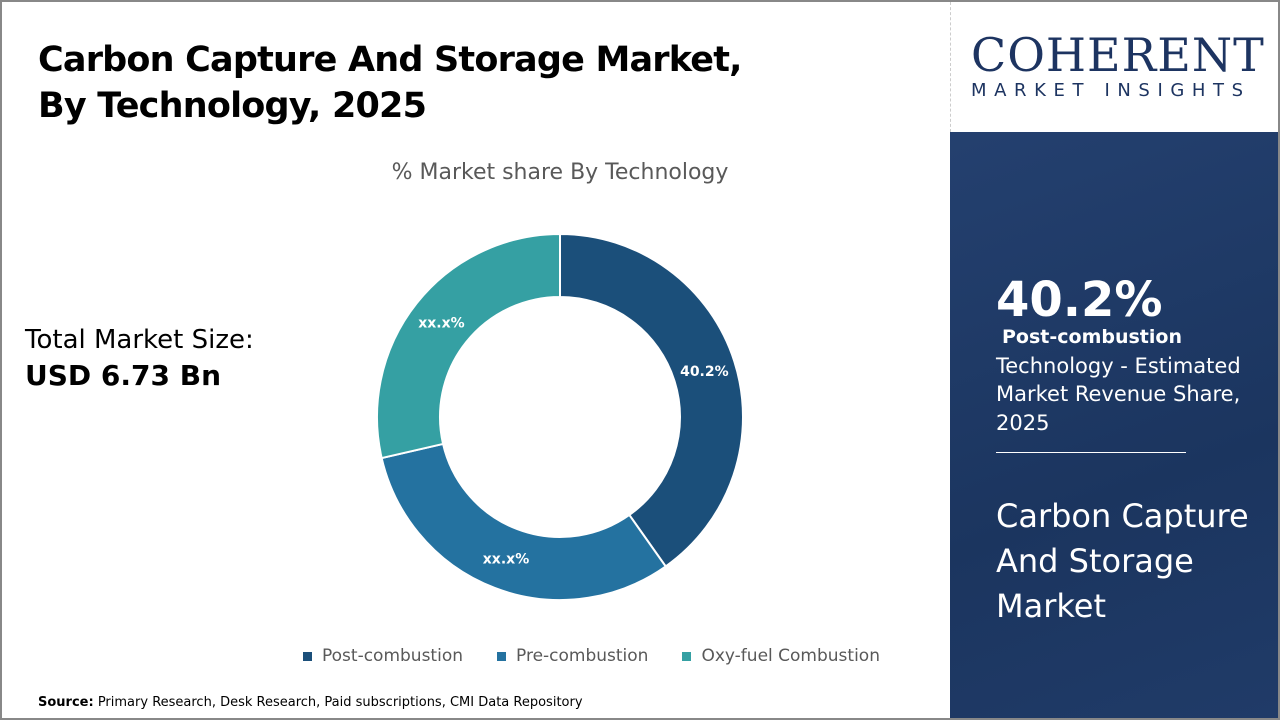 The image size is (1280, 720). What do you see at coordinates (790, 656) in the screenshot?
I see `legend-label: Oxy-fuel Combustion` at bounding box center [790, 656].